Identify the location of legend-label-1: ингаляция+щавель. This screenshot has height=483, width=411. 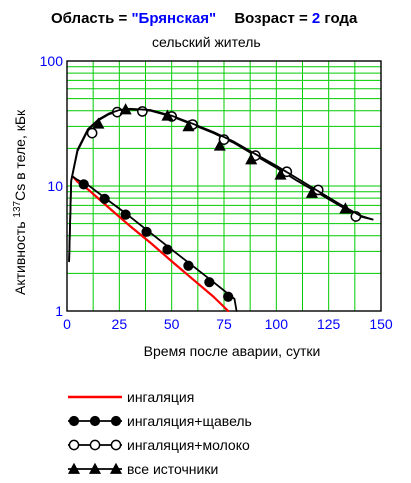
(189, 421).